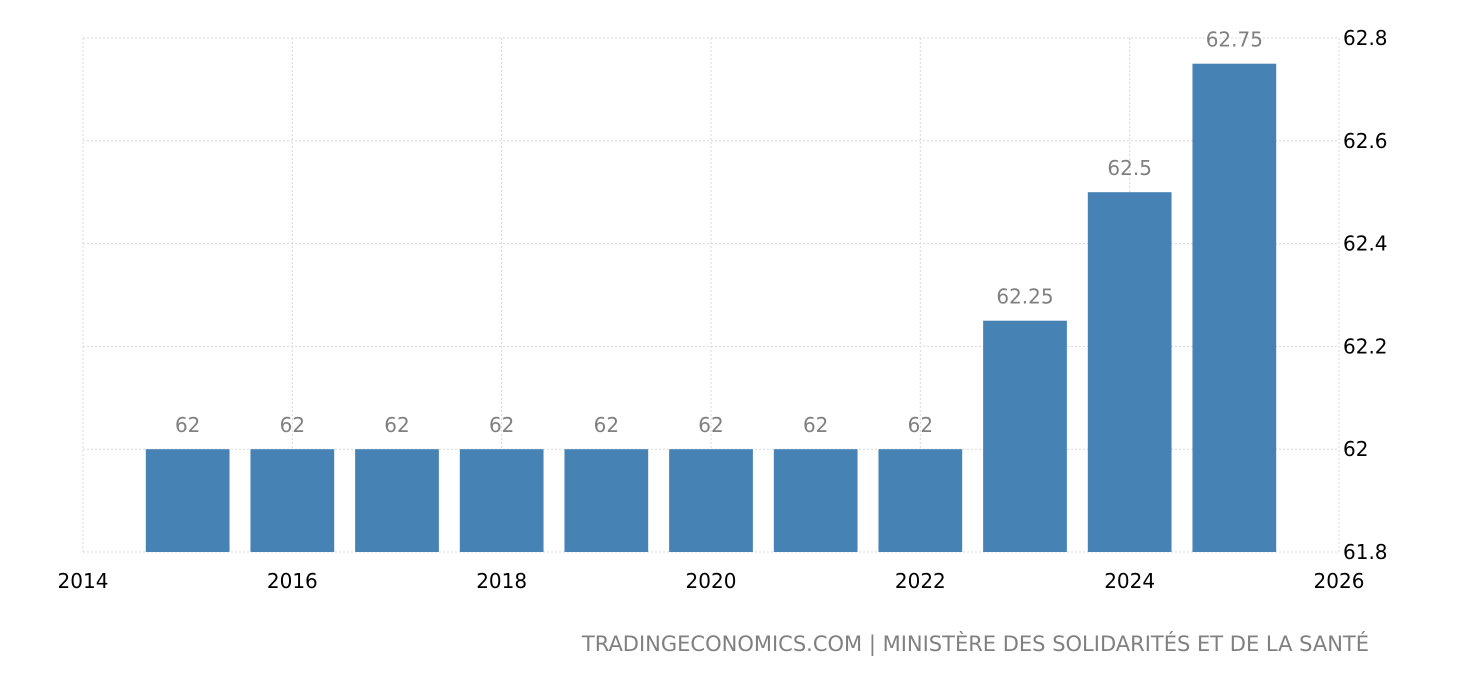 Image resolution: width=1460 pixels, height=680 pixels. What do you see at coordinates (396, 425) in the screenshot?
I see `data-label-2017: 62` at bounding box center [396, 425].